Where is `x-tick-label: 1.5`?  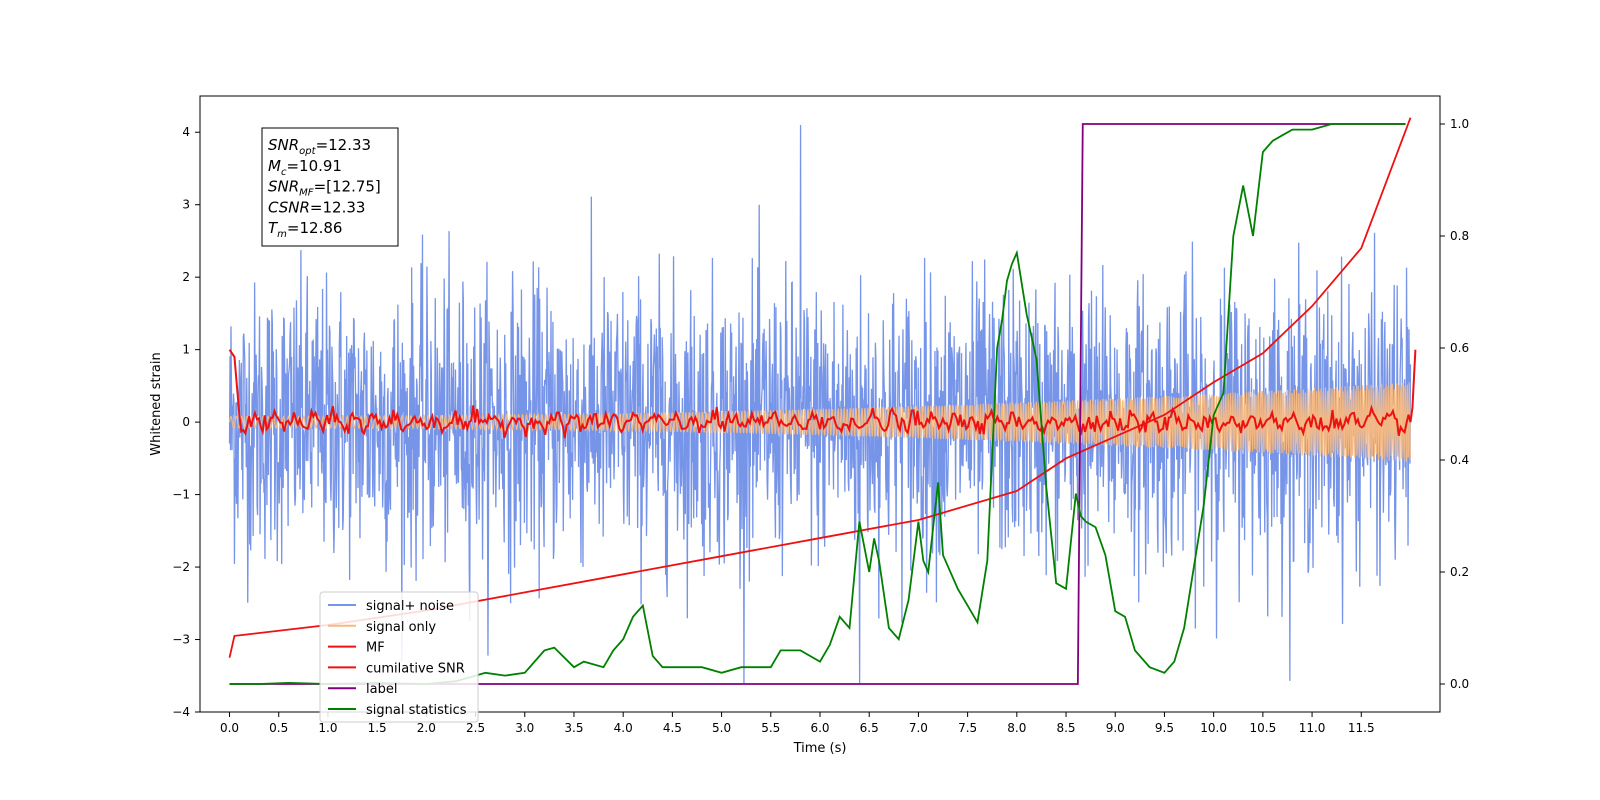
x-tick-label: 1.5 is located at coordinates (377, 728).